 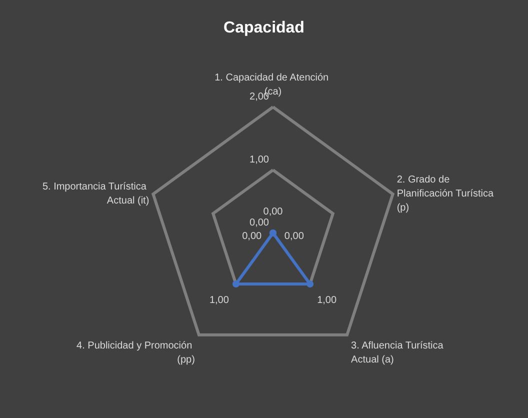 I want to click on y-tick-label: 1,00, so click(x=260, y=160).